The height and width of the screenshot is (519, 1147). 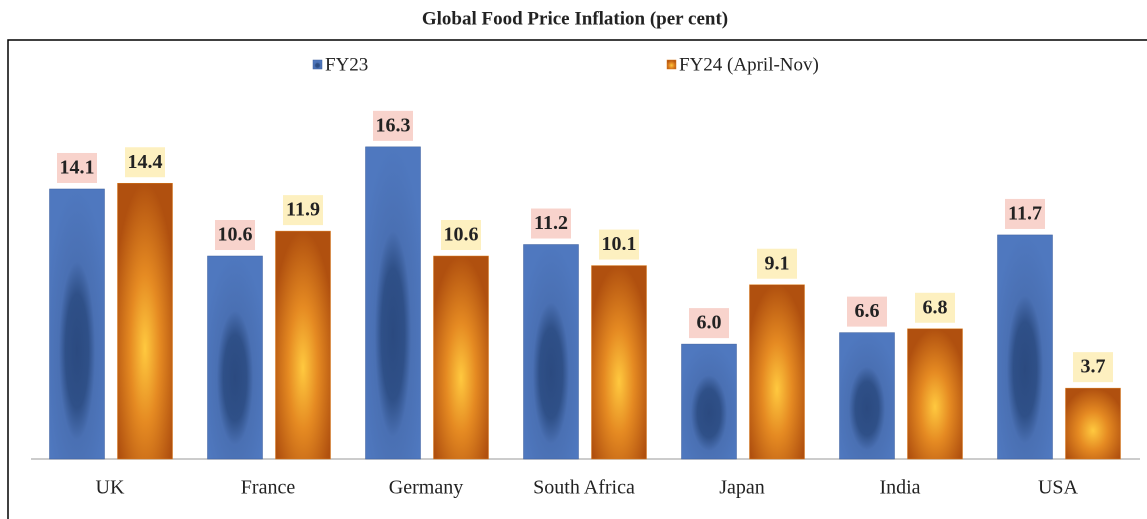 I want to click on value-label: 9.1, so click(x=777, y=263).